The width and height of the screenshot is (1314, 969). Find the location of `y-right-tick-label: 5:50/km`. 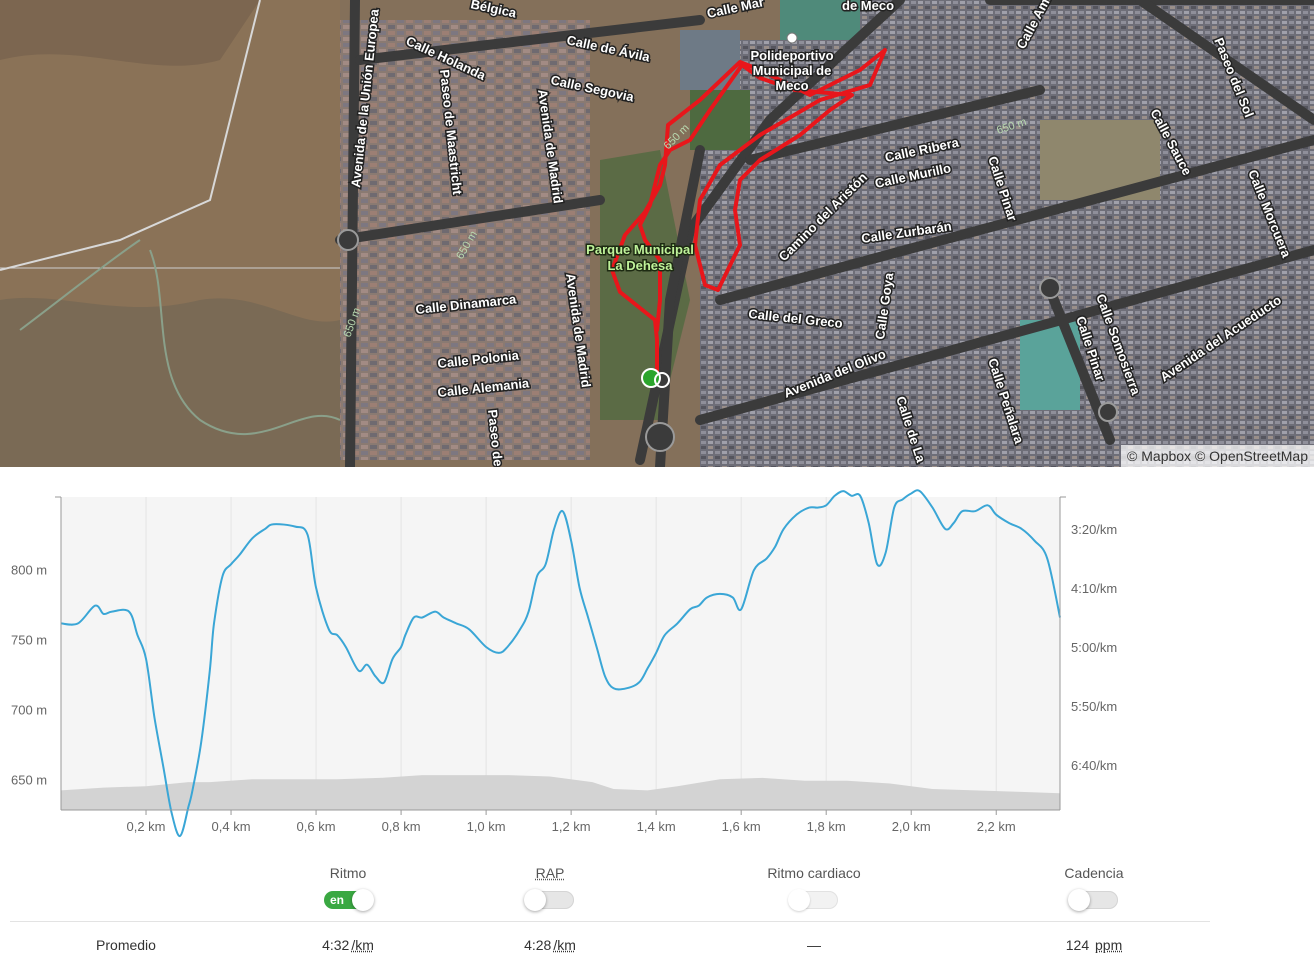

y-right-tick-label: 5:50/km is located at coordinates (1094, 706).